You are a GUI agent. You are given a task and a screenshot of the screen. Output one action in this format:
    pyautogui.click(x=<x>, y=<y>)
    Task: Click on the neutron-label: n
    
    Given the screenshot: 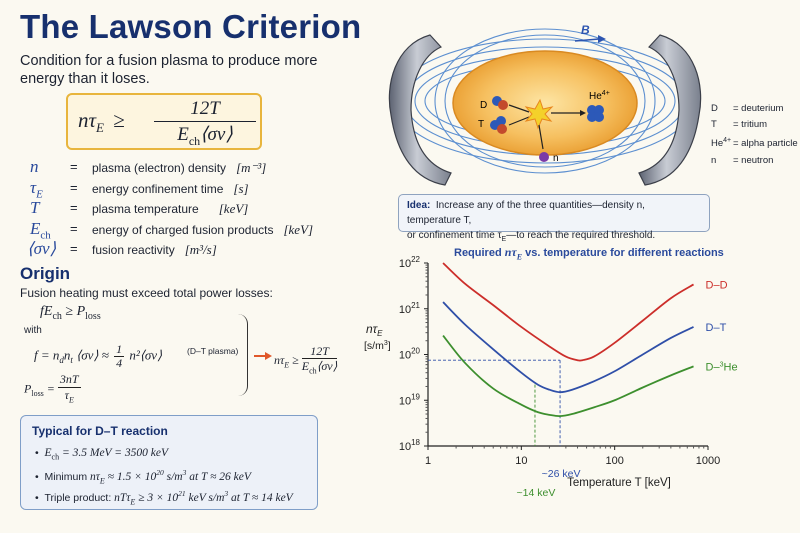 What is the action you would take?
    pyautogui.click(x=556, y=158)
    